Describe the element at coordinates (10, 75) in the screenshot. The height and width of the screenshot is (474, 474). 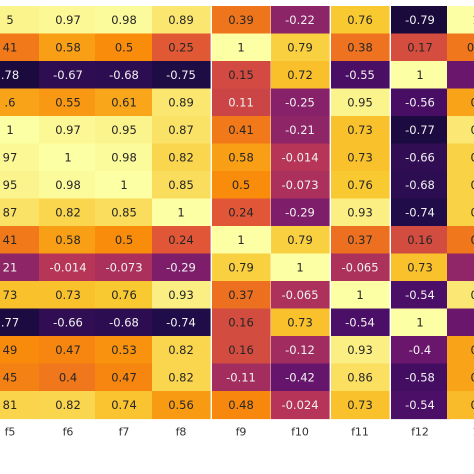
I see `cell-value-label: .78` at that location.